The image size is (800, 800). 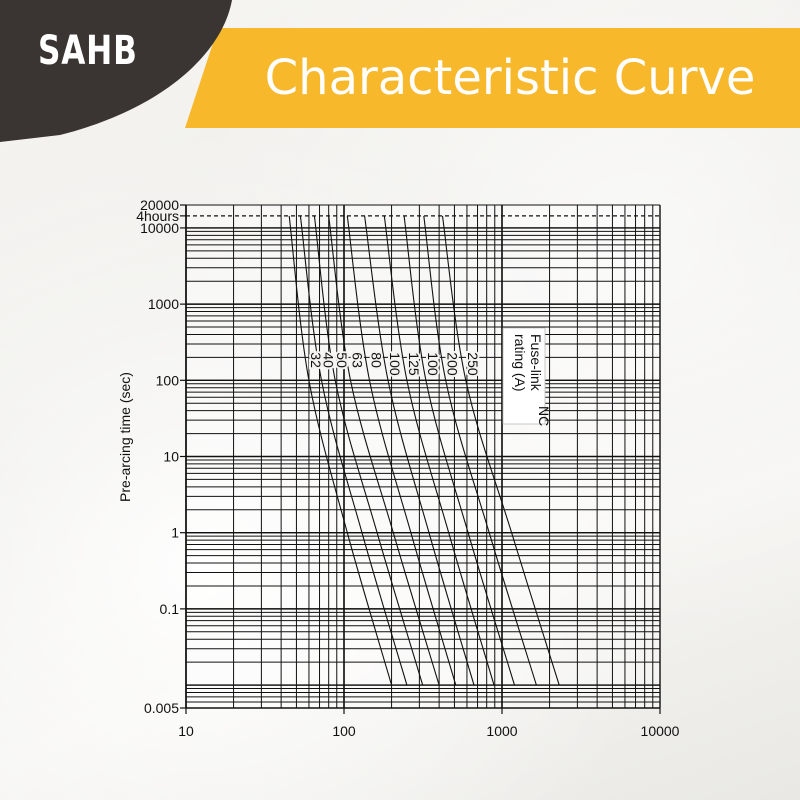 What do you see at coordinates (536, 363) in the screenshot?
I see `legend-title-line1: Fuse-link` at bounding box center [536, 363].